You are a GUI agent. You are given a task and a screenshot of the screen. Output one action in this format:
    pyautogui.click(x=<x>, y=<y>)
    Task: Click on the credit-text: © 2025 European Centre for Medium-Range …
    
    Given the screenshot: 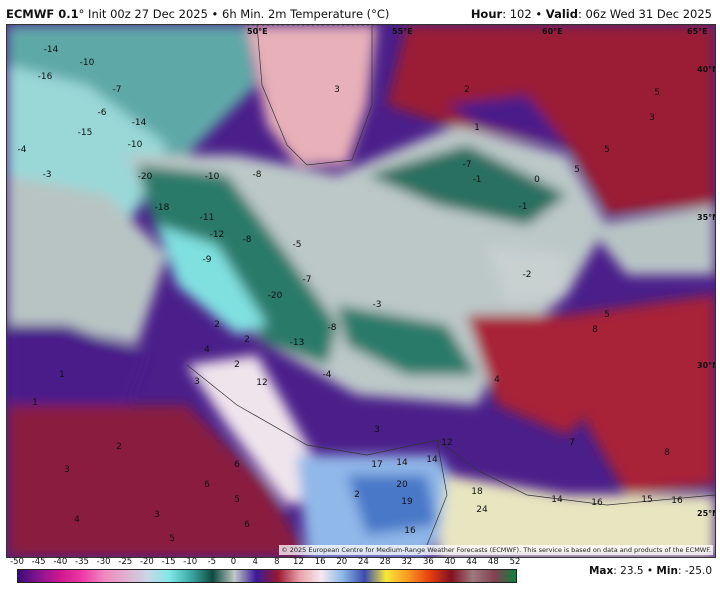 What is the action you would take?
    pyautogui.click(x=496, y=550)
    